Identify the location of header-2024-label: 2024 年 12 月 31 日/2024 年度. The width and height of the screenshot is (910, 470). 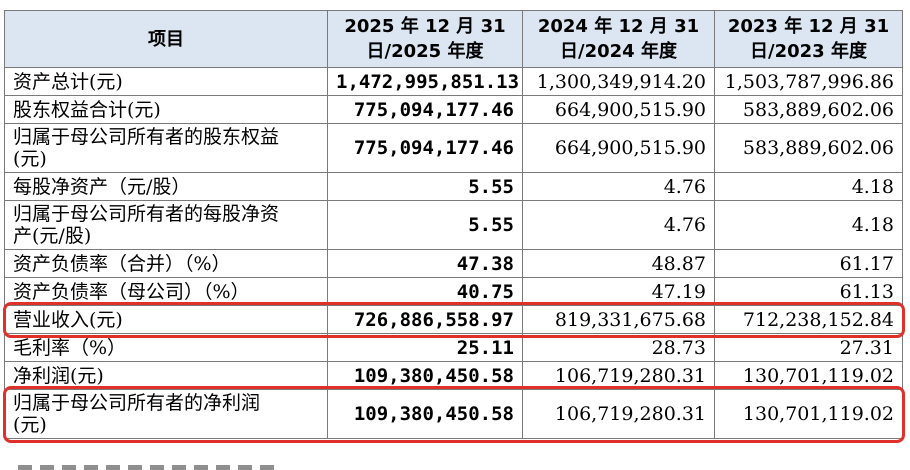
(618, 39).